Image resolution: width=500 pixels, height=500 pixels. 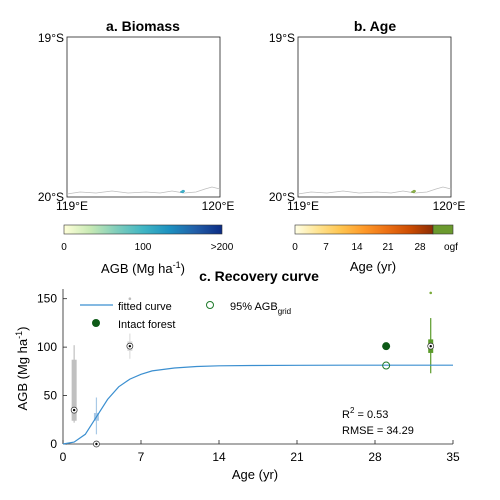 I want to click on y-tick-label: 50, so click(x=51, y=396).